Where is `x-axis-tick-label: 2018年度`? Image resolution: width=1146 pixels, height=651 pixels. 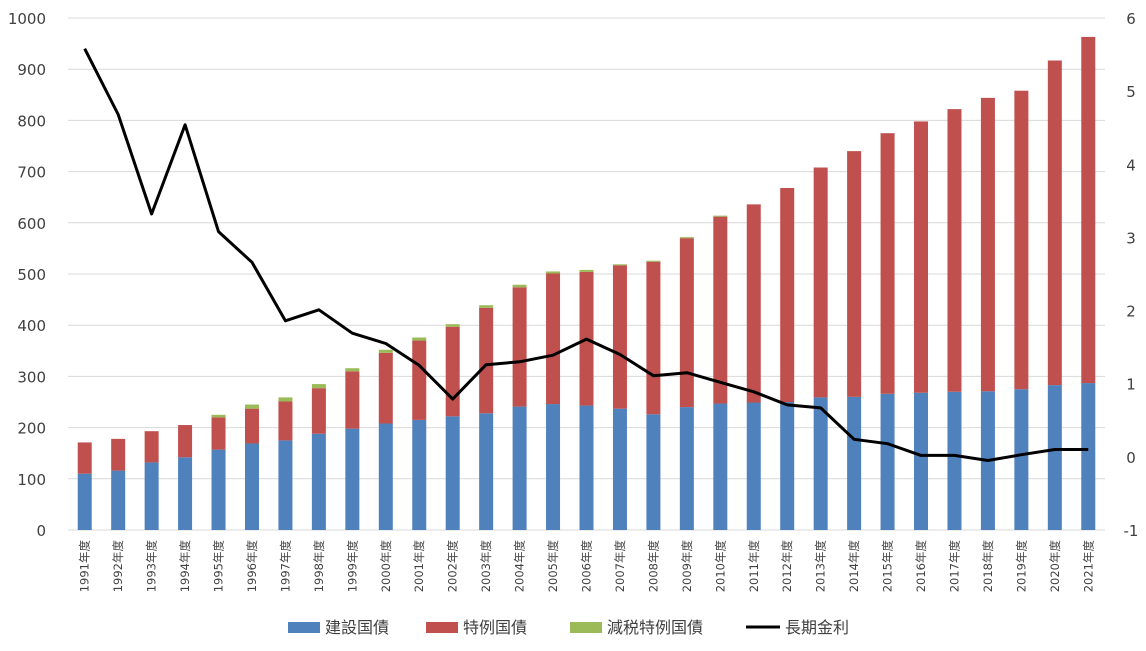 x-axis-tick-label: 2018年度 is located at coordinates (988, 566).